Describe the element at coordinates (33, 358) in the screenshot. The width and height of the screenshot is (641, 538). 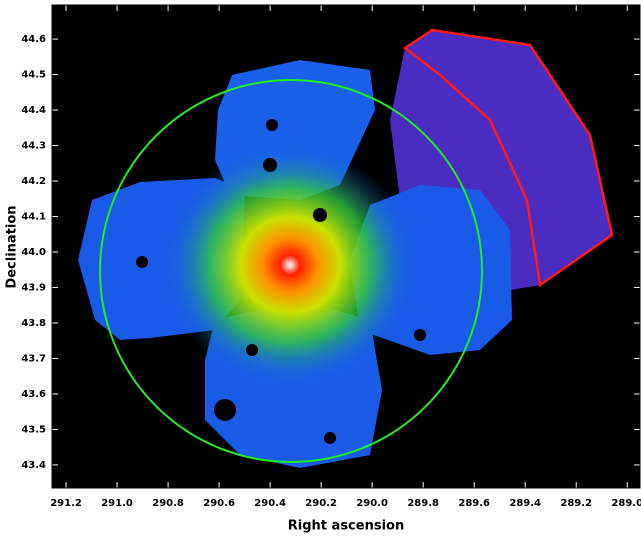
I see `y-tick-label: 43.7` at that location.